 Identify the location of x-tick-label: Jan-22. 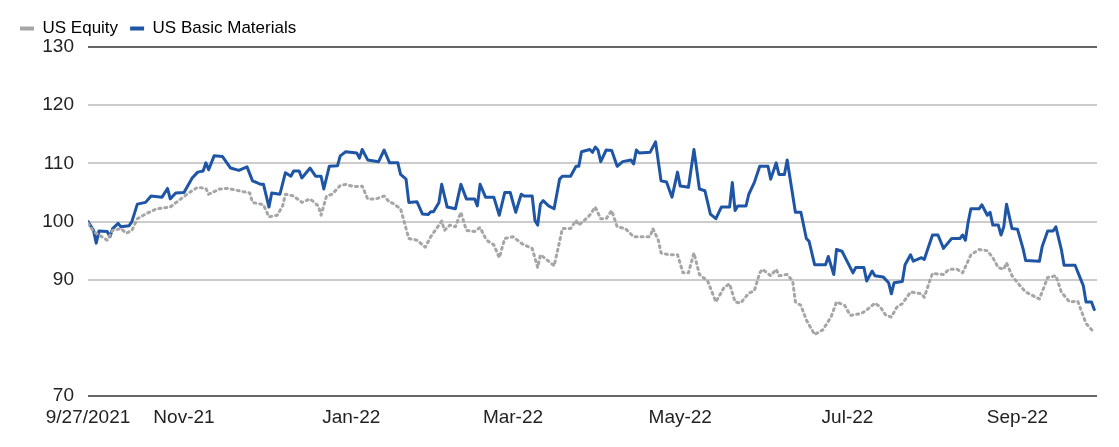
(351, 416).